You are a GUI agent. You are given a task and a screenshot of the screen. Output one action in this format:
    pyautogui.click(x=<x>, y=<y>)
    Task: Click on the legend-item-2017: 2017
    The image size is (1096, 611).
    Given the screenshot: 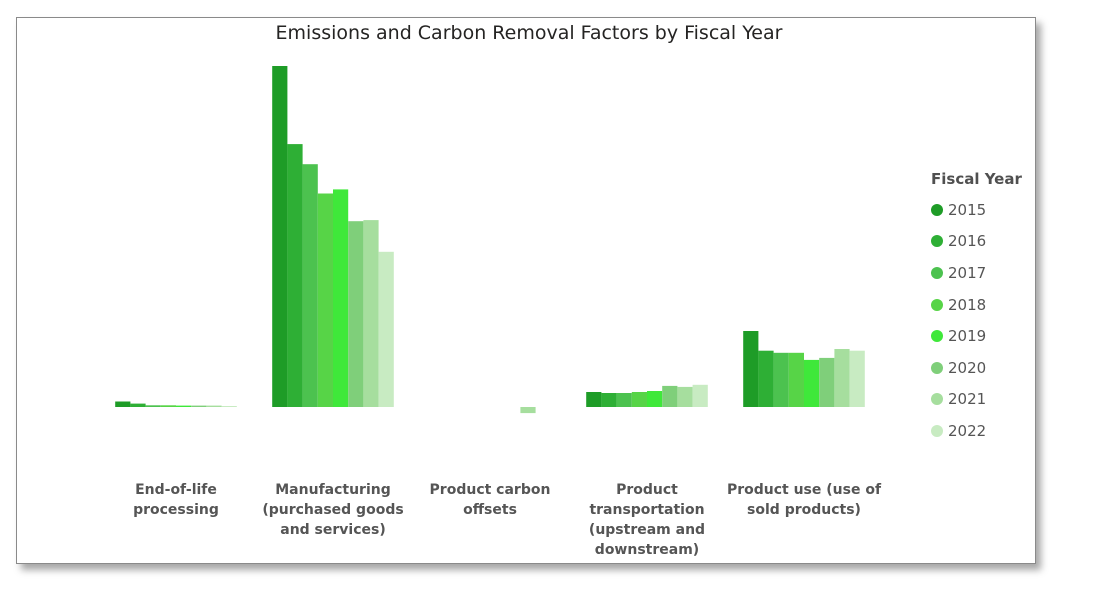 What is the action you would take?
    pyautogui.click(x=976, y=273)
    